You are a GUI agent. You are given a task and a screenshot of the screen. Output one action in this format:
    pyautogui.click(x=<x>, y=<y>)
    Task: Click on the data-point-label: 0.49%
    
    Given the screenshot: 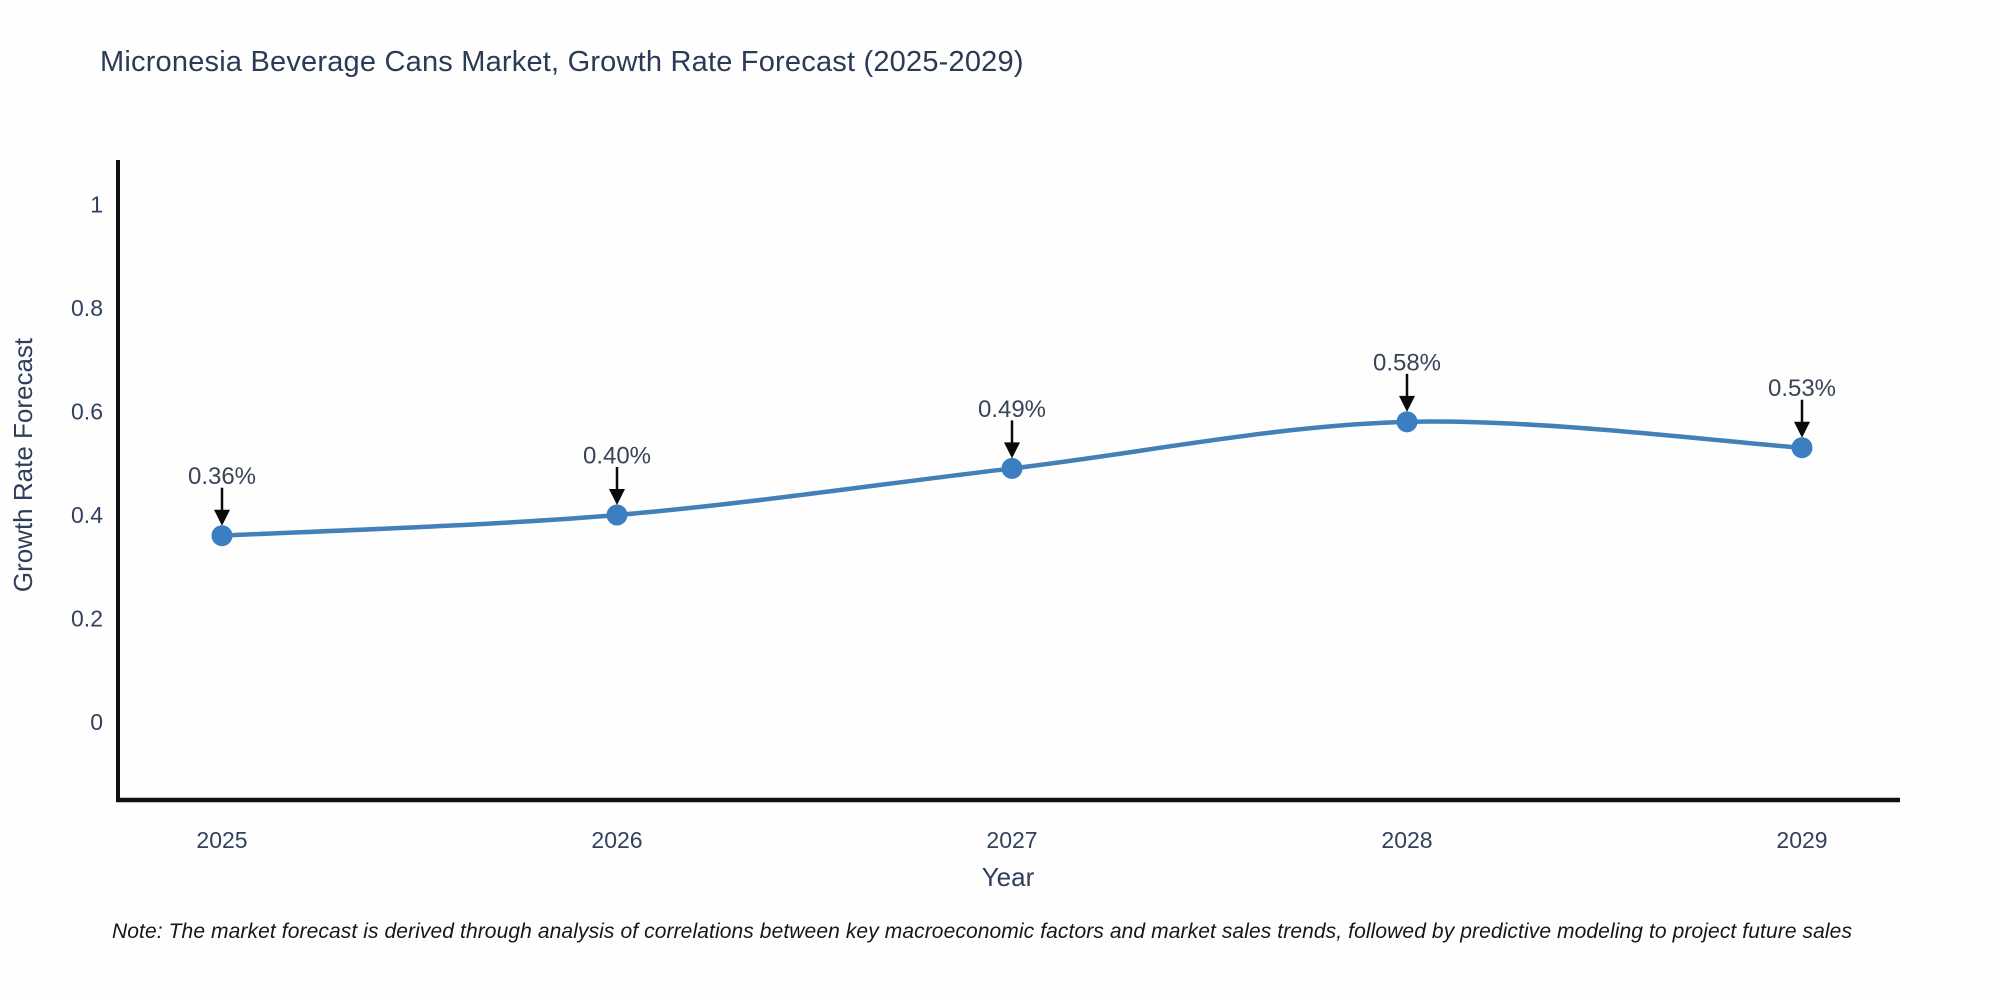 What is the action you would take?
    pyautogui.click(x=1012, y=409)
    